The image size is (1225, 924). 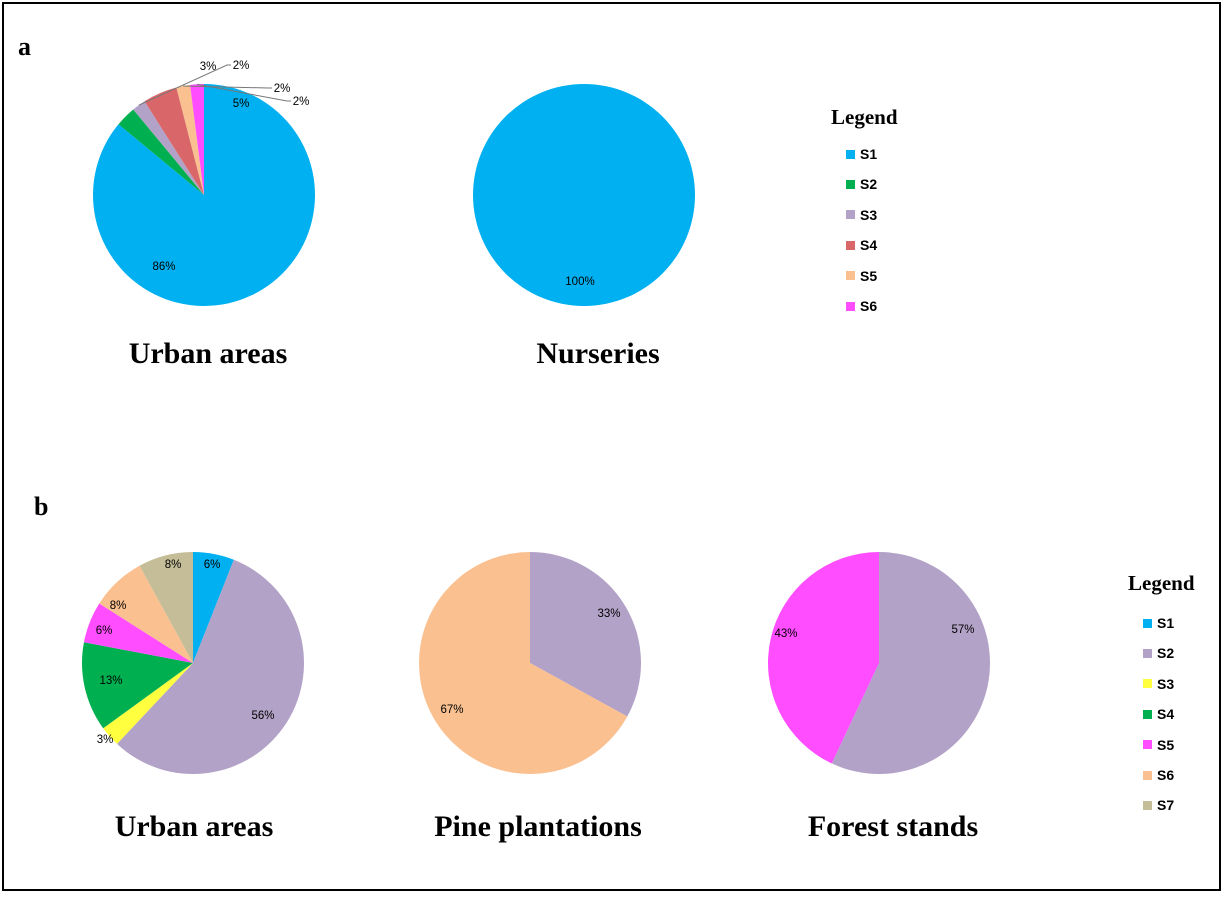 I want to click on panel-label-b: b, so click(x=41, y=506).